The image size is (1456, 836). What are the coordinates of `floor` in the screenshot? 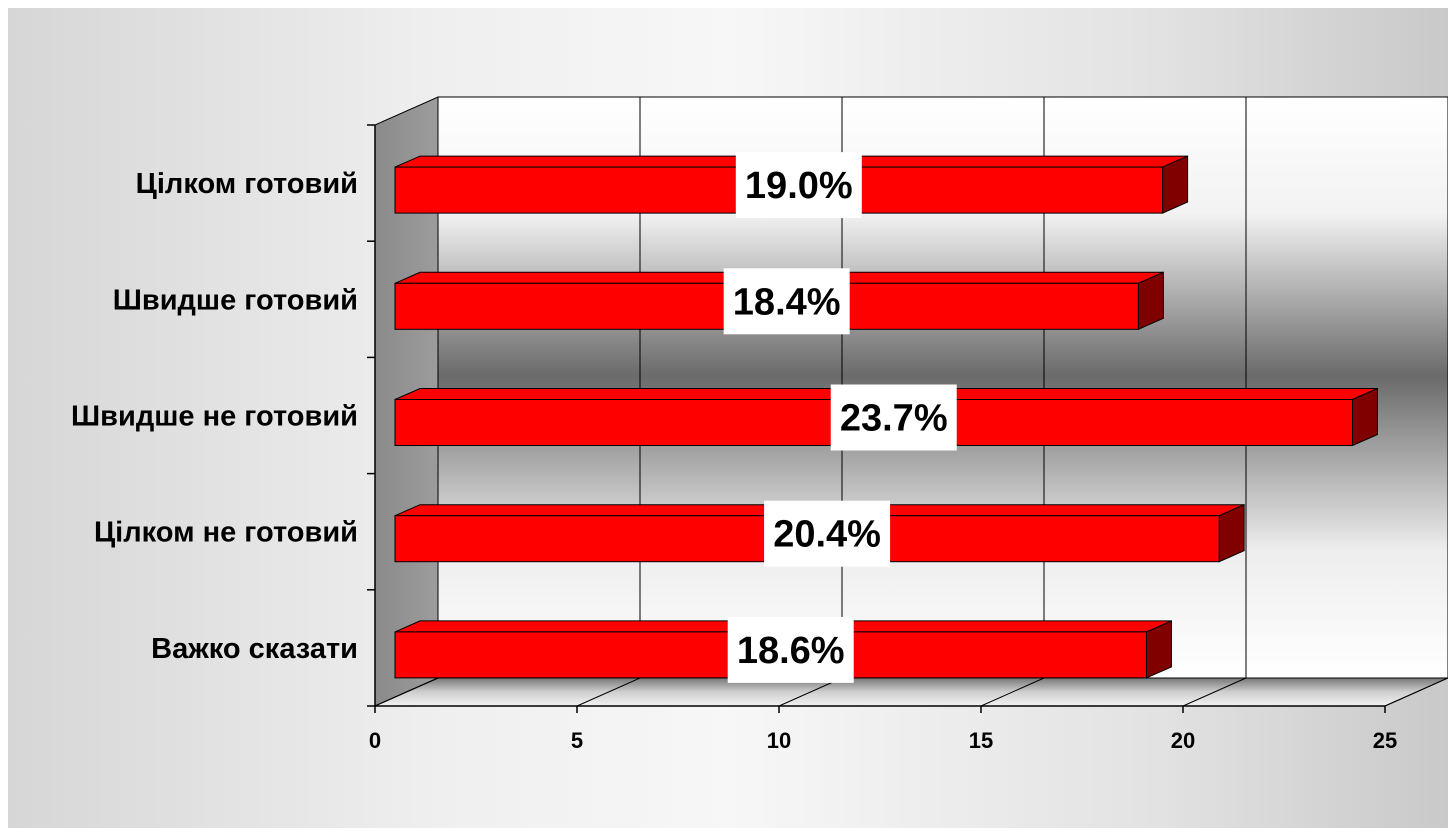 It's located at (911, 692).